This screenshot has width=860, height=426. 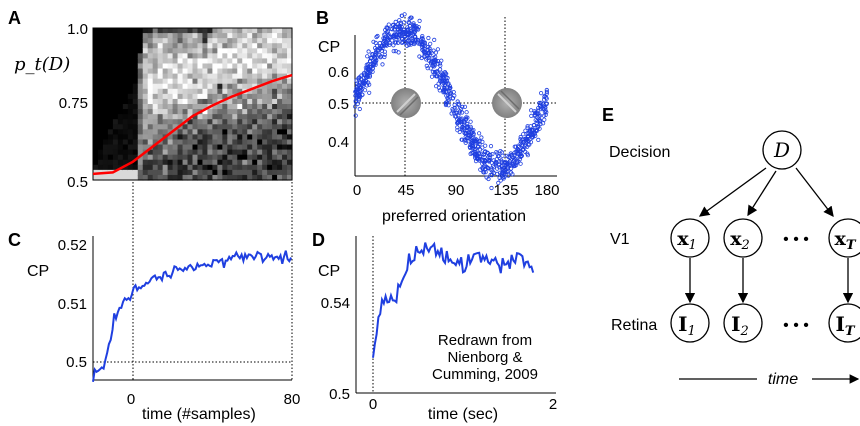 What do you see at coordinates (454, 216) in the screenshot?
I see `panel-b-xlabel: preferred orientation` at bounding box center [454, 216].